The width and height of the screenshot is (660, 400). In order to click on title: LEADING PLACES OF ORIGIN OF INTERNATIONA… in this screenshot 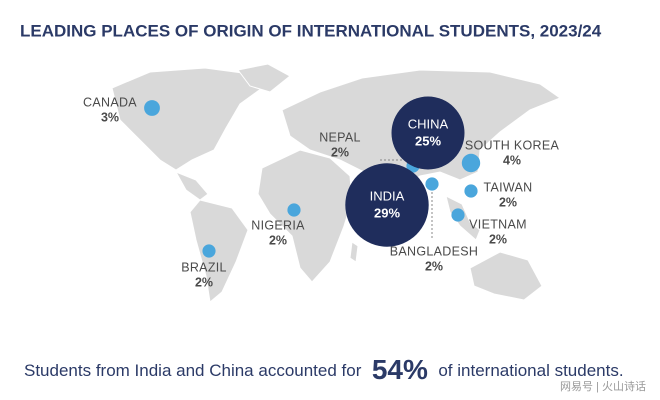, I will do `click(311, 30)`.